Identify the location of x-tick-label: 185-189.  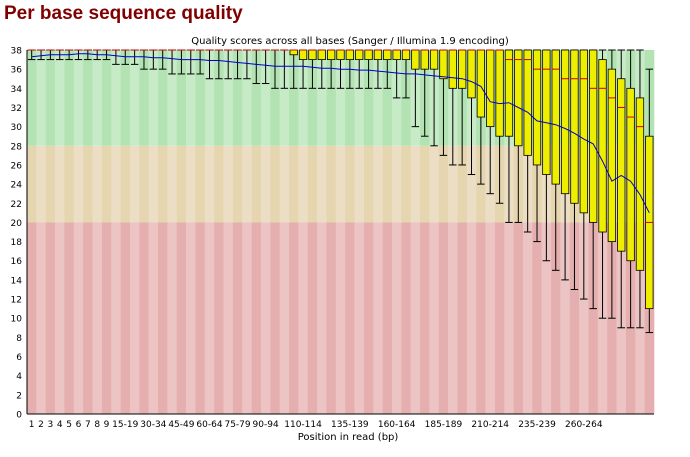
(444, 425).